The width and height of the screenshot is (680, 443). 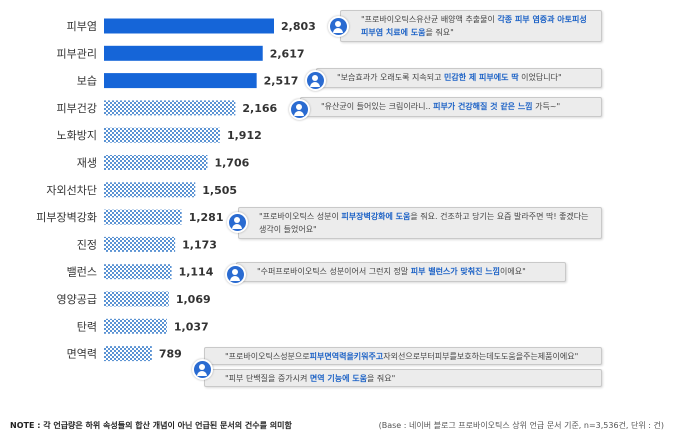 What do you see at coordinates (259, 108) in the screenshot?
I see `value-label: 2,166` at bounding box center [259, 108].